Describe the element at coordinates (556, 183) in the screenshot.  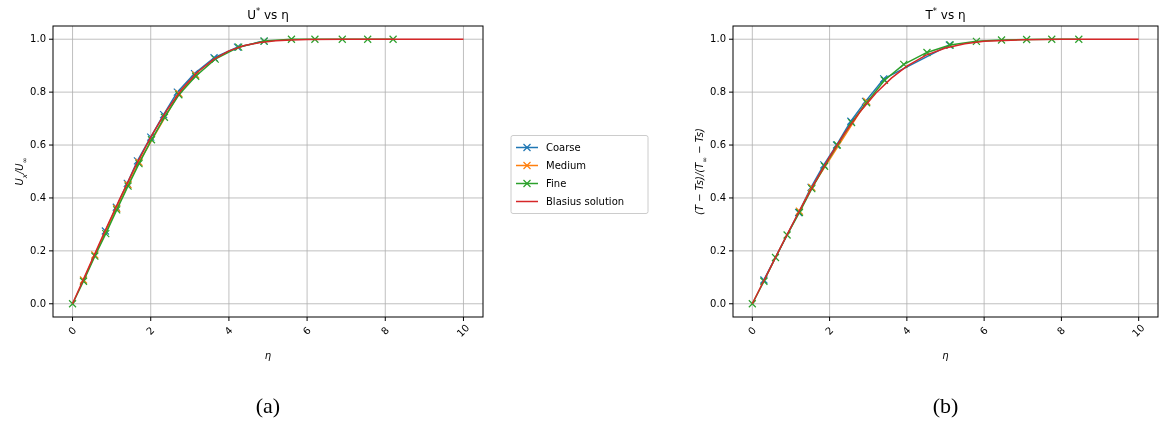
I see `legend-label: Fine` at that location.